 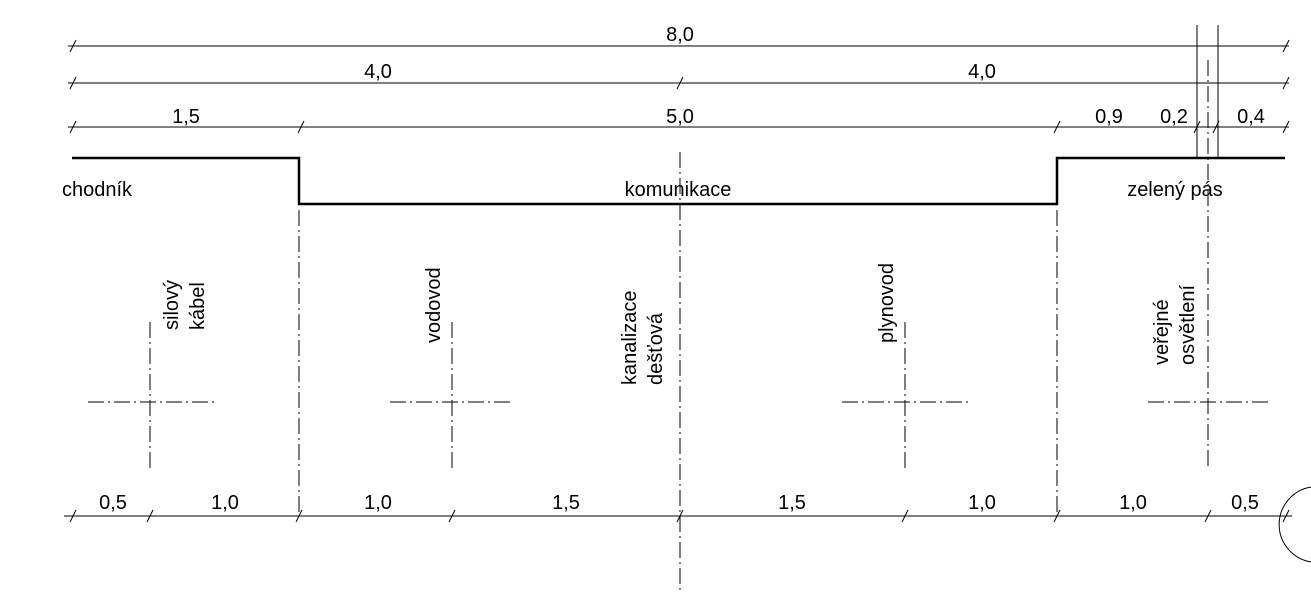 I want to click on zone-green-label: zelený pás, so click(x=1175, y=190).